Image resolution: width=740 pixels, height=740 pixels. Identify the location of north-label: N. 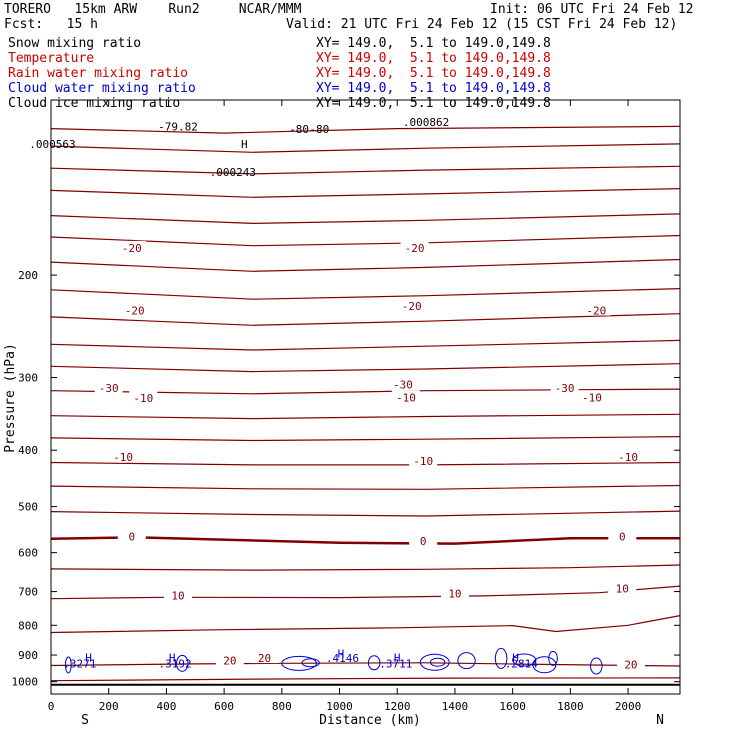
(660, 720).